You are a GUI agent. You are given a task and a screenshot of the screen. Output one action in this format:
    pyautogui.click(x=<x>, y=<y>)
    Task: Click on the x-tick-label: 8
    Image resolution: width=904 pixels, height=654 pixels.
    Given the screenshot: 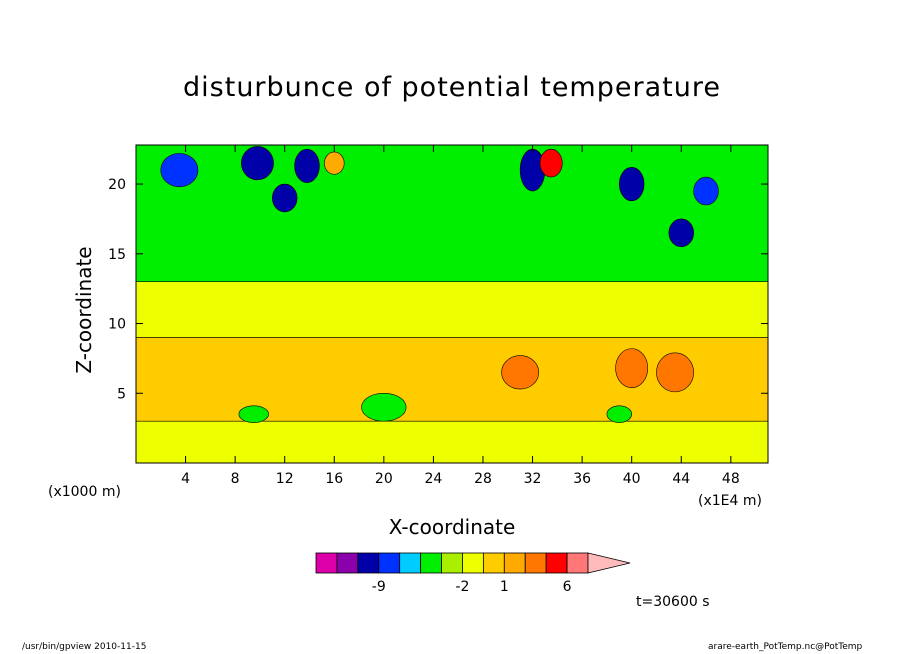 What is the action you would take?
    pyautogui.click(x=235, y=479)
    